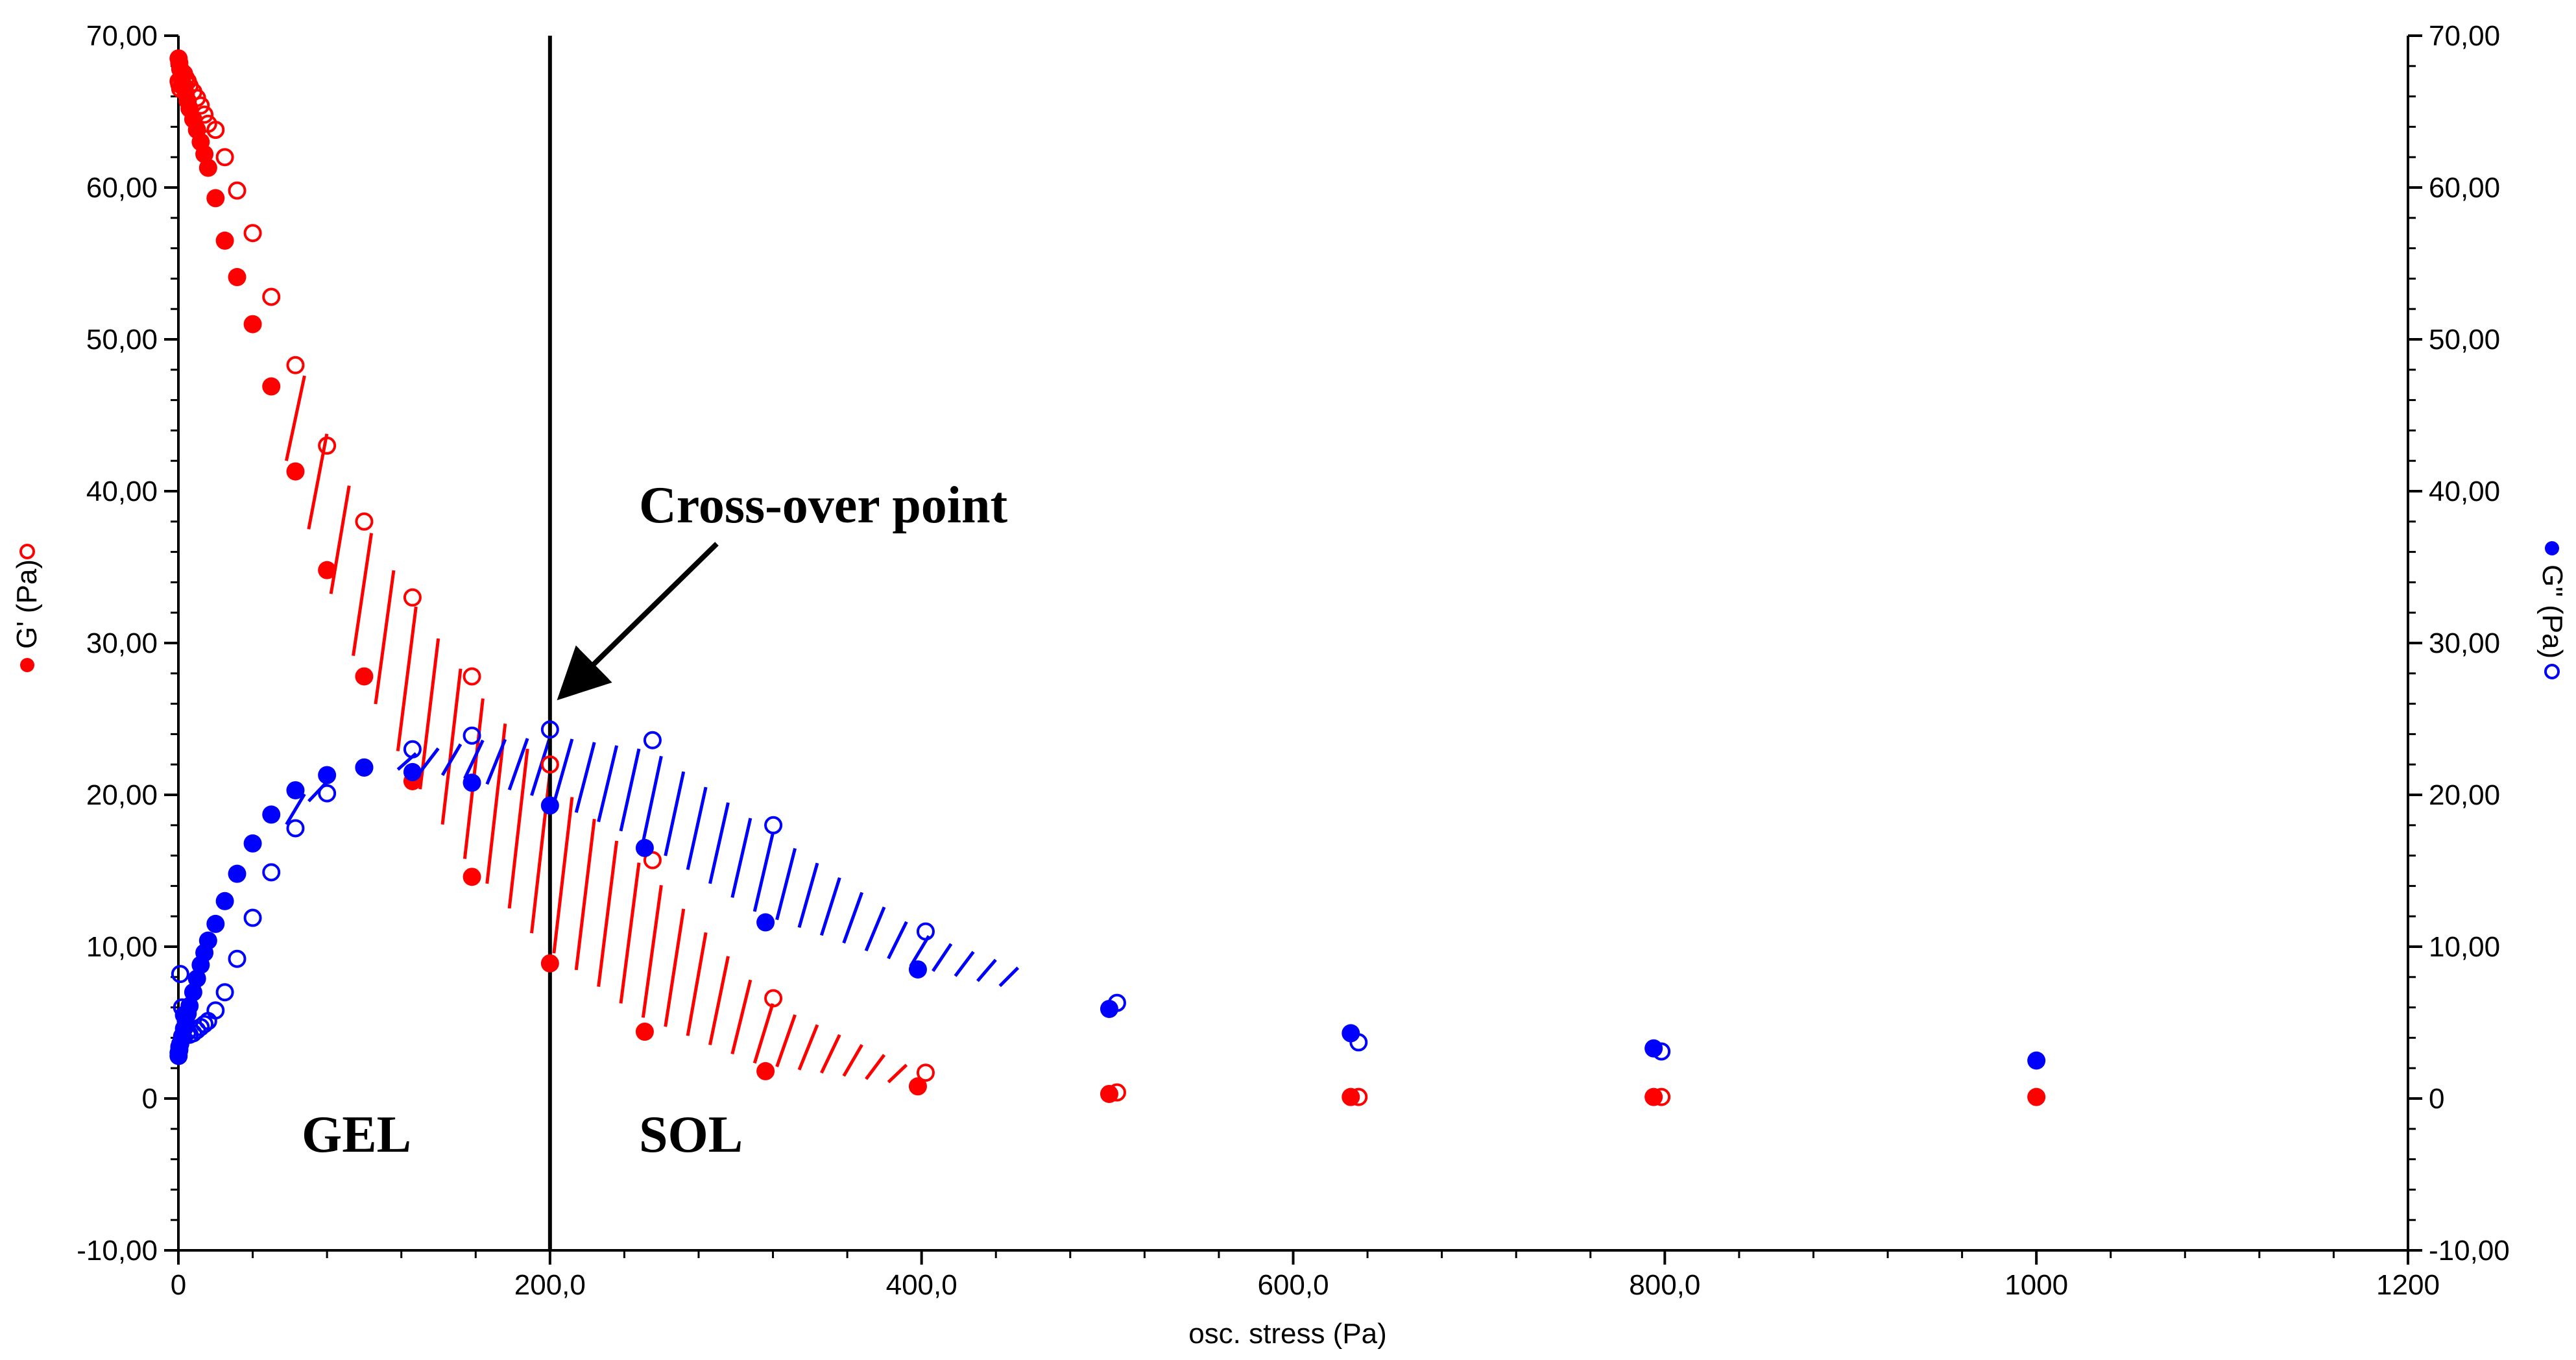 The height and width of the screenshot is (1360, 2576). Describe the element at coordinates (2464, 188) in the screenshot. I see `right-y-tick-label: 60,00` at that location.